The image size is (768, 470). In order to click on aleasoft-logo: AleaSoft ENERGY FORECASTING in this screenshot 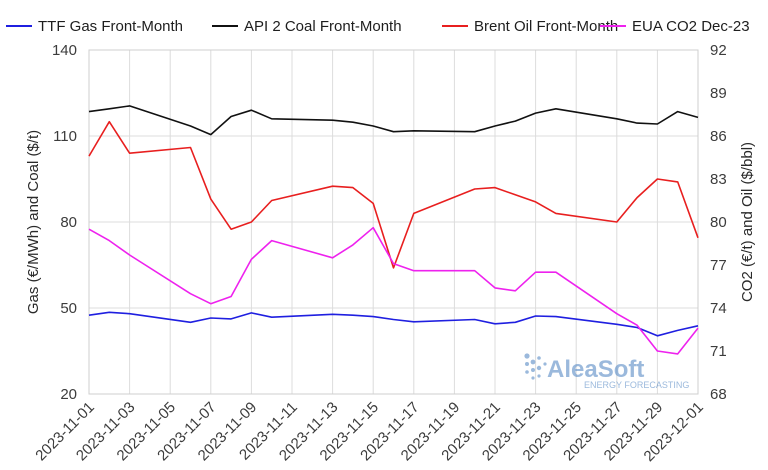, I will do `click(606, 371)`.